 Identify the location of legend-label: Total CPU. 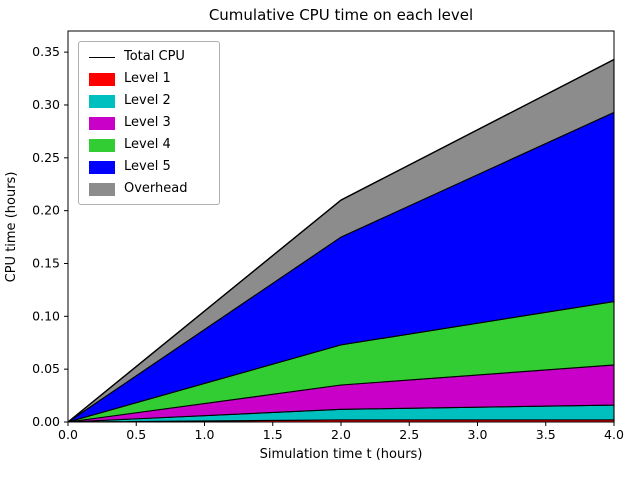
(154, 56).